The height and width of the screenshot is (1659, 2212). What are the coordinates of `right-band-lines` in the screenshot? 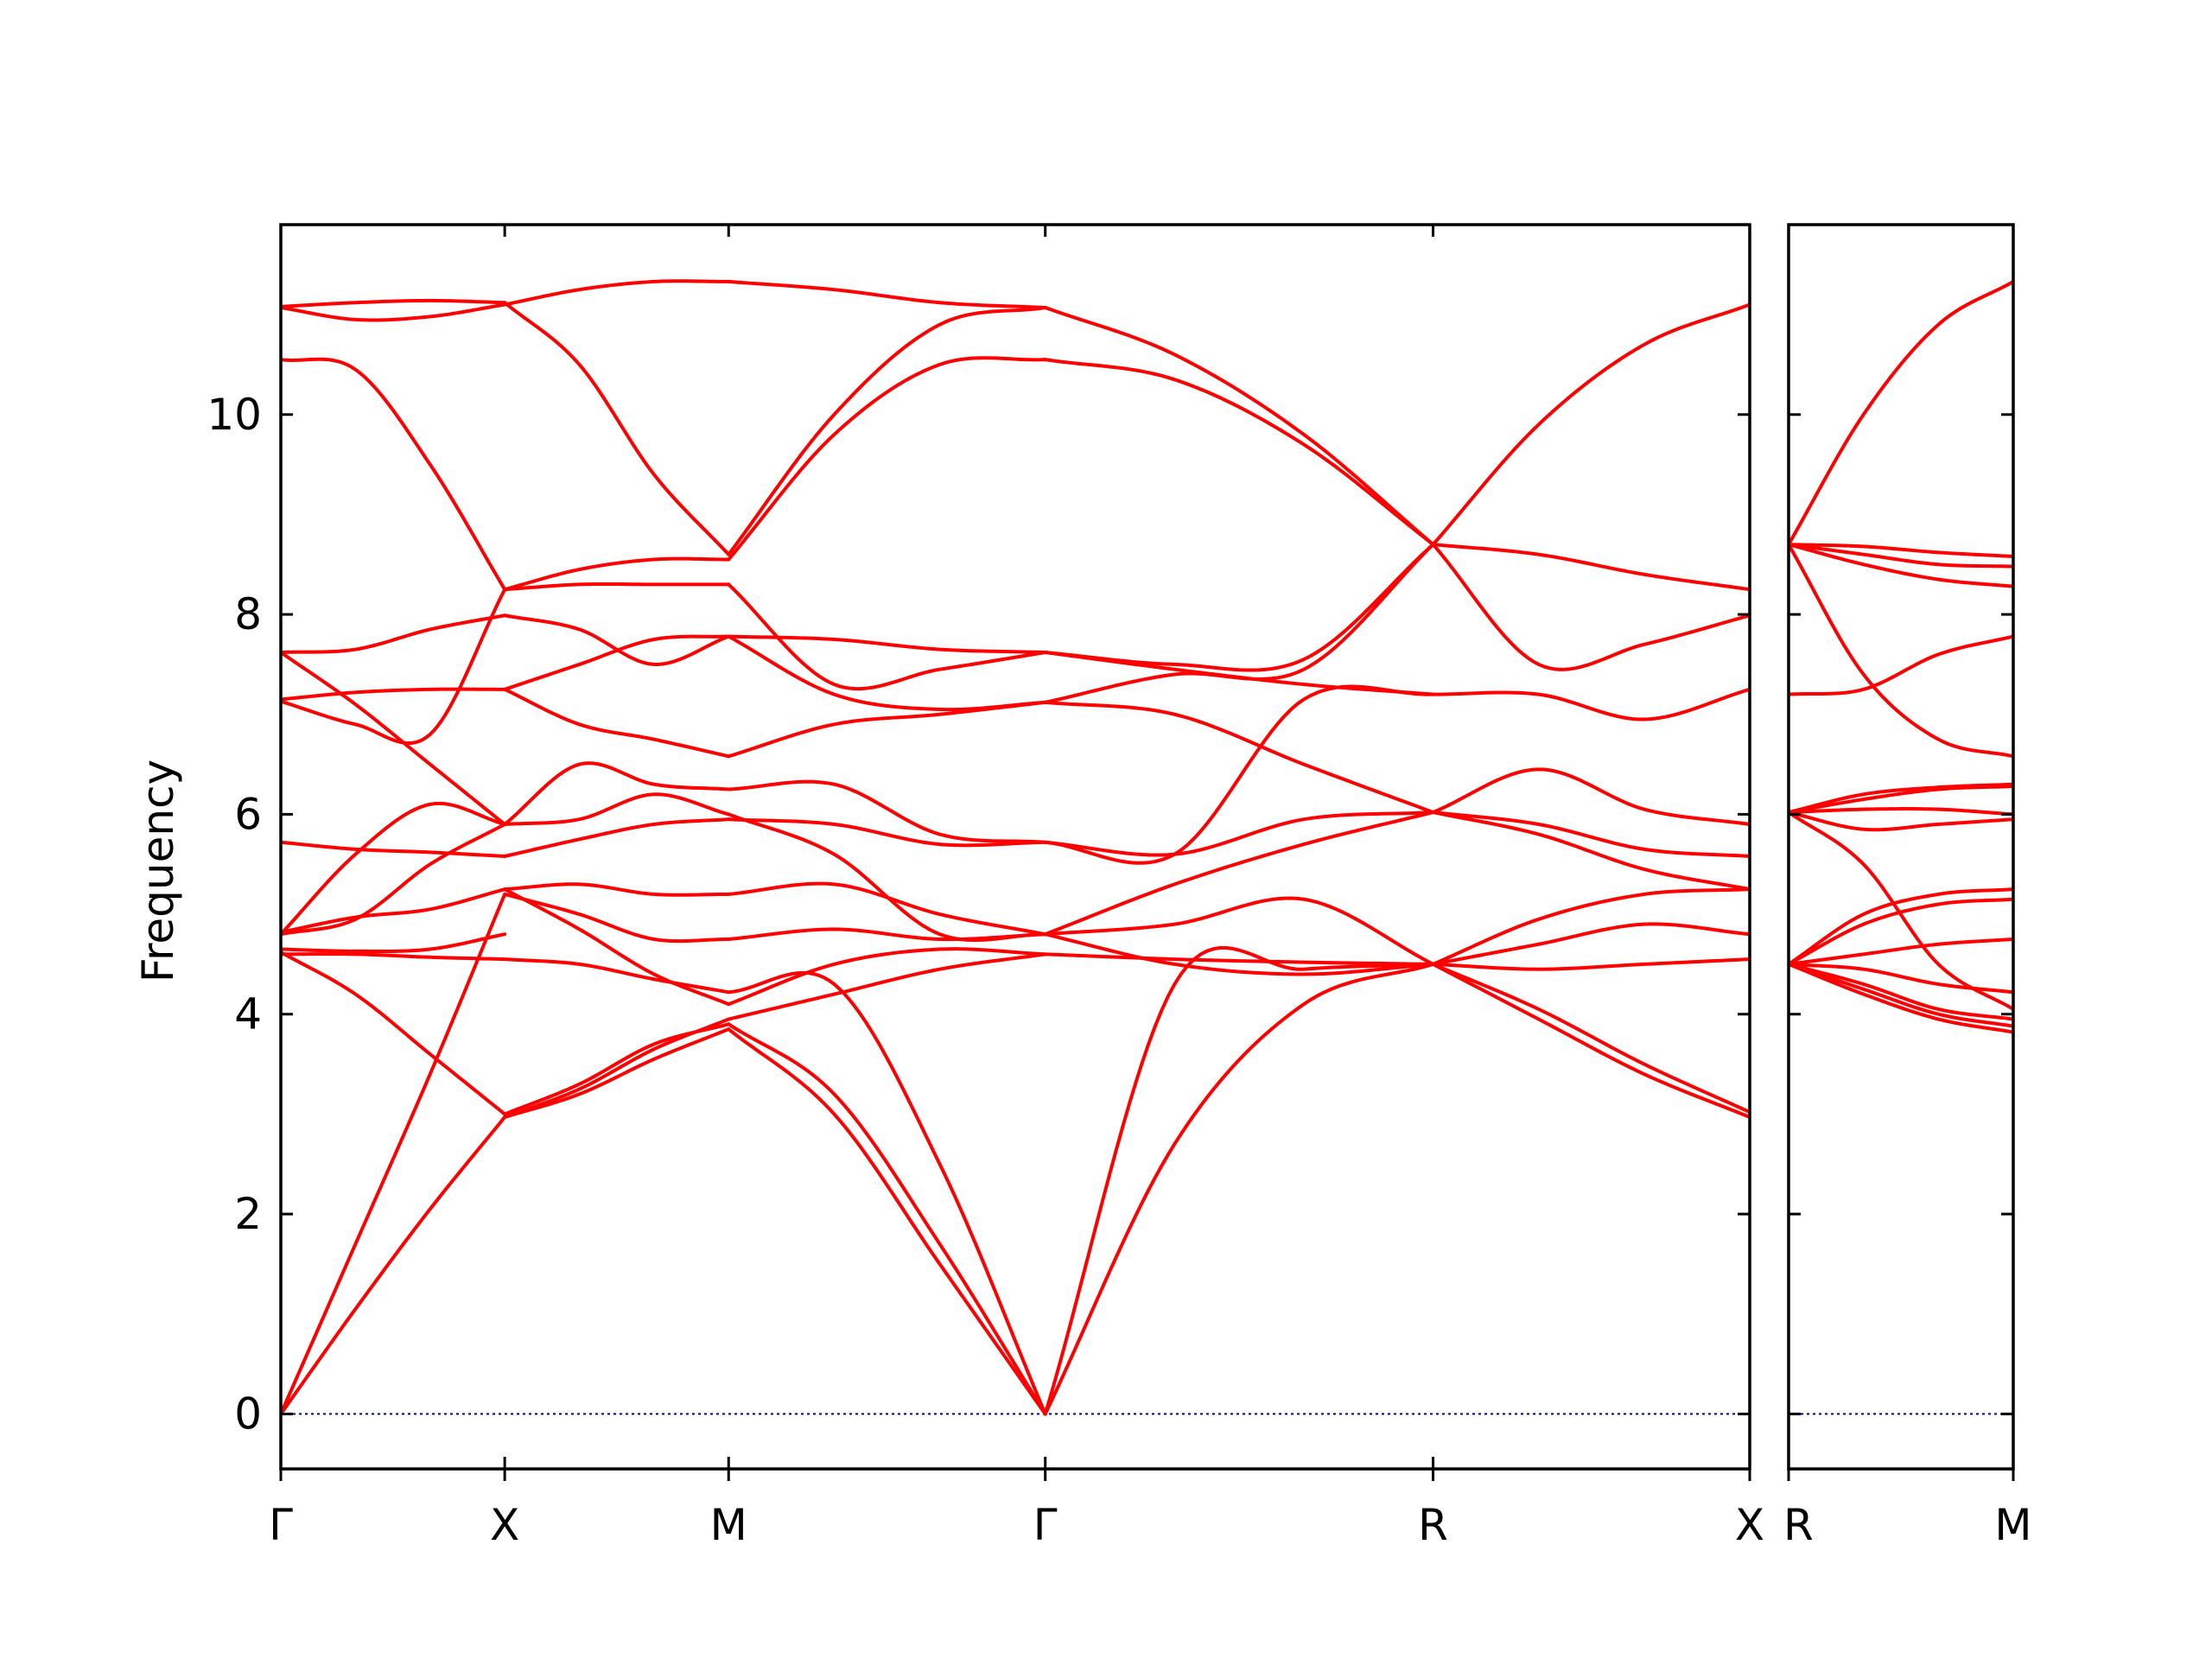 It's located at (1901, 656).